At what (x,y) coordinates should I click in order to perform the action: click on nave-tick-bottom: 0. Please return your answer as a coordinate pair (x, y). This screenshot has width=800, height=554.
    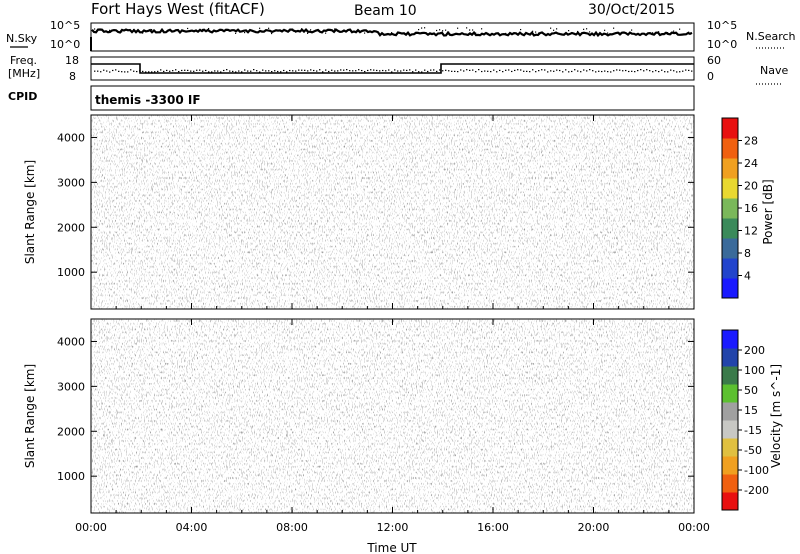
    Looking at the image, I should click on (710, 76).